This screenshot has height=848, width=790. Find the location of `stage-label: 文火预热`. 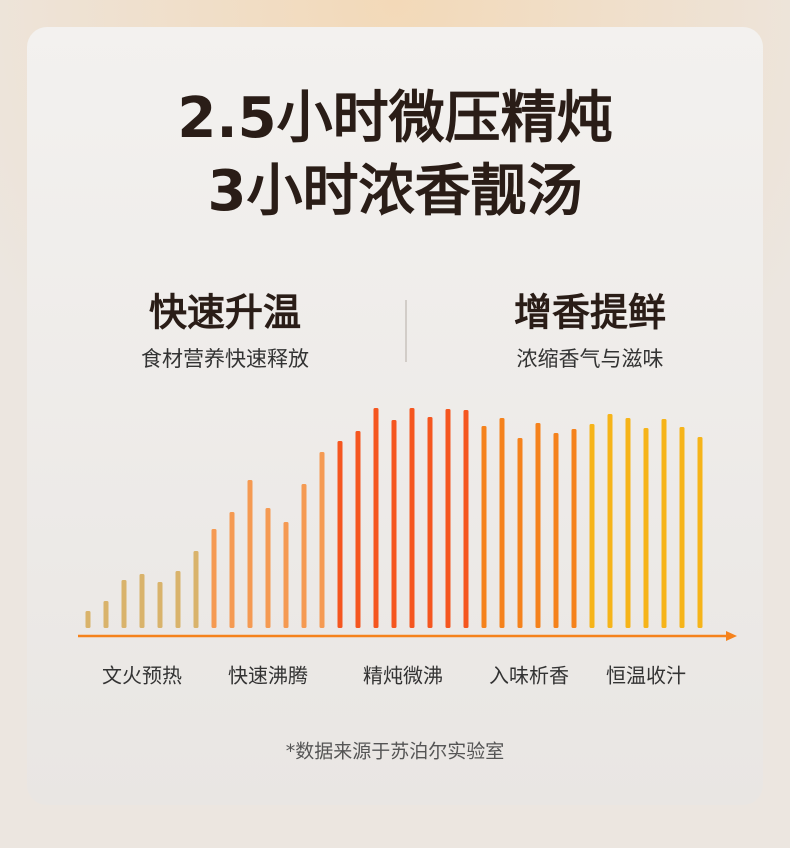

stage-label: 文火预热 is located at coordinates (142, 676).